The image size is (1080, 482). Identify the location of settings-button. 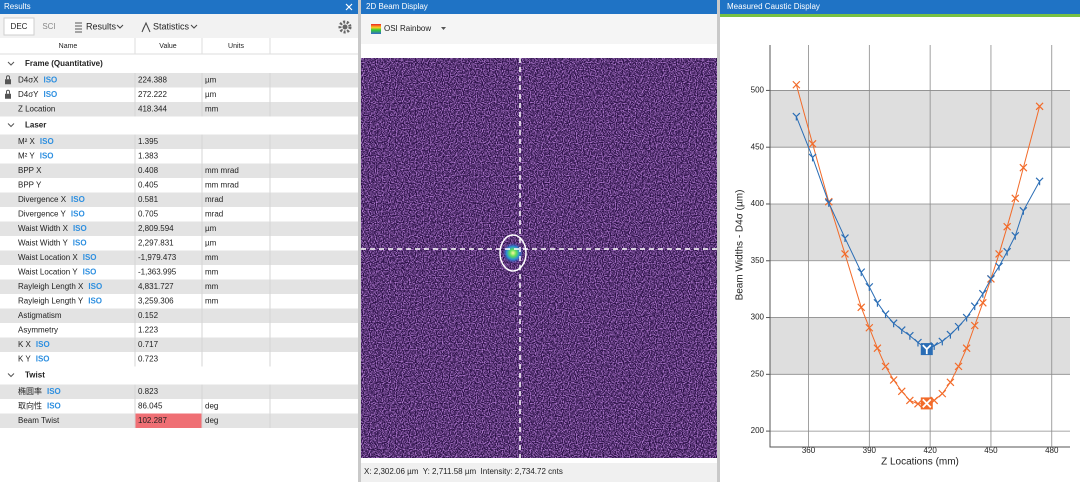
(345, 27).